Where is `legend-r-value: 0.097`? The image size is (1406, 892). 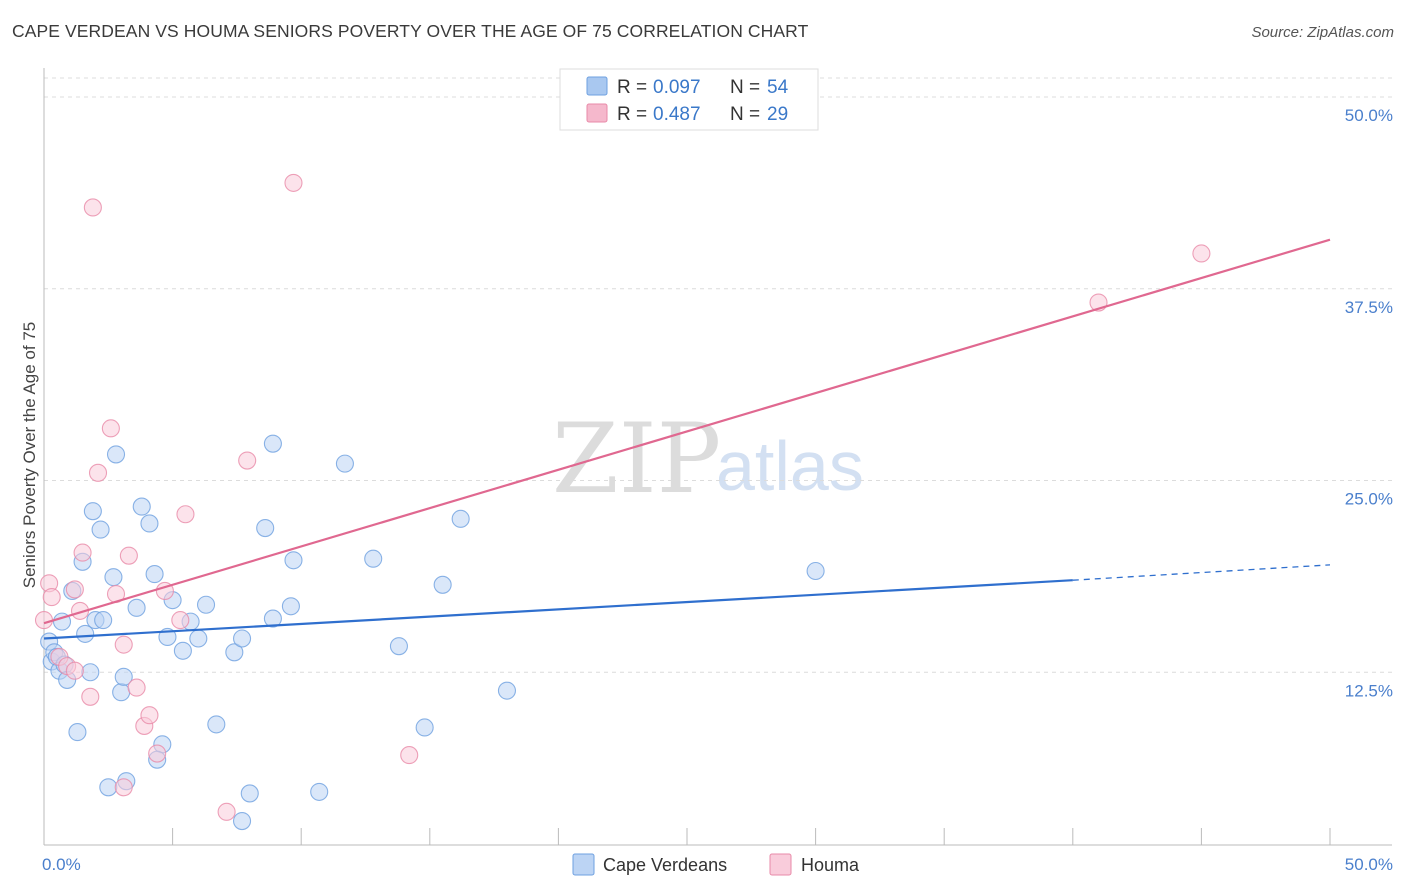 legend-r-value: 0.097 is located at coordinates (677, 87).